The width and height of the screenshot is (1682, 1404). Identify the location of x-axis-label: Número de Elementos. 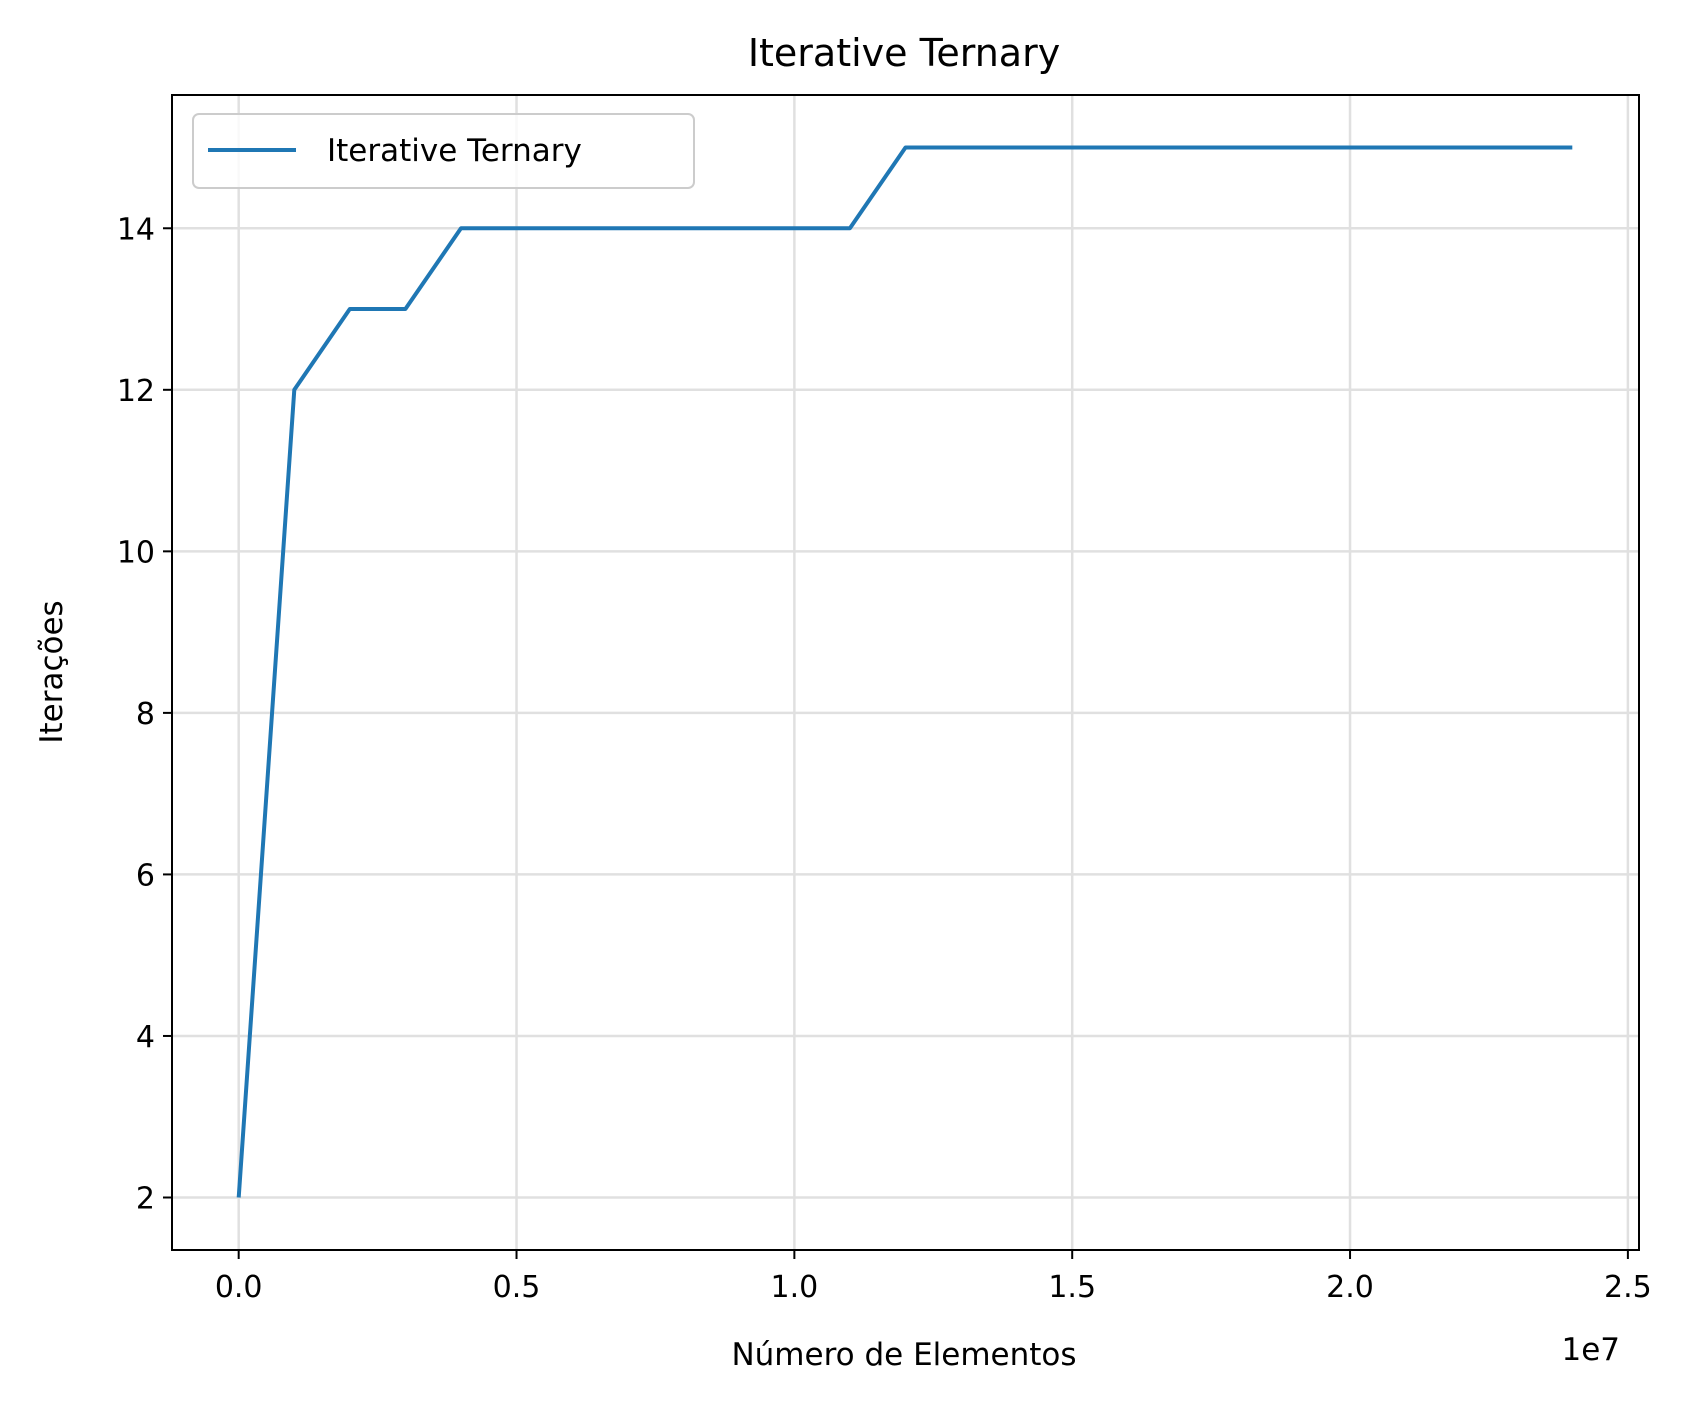
(903, 1355).